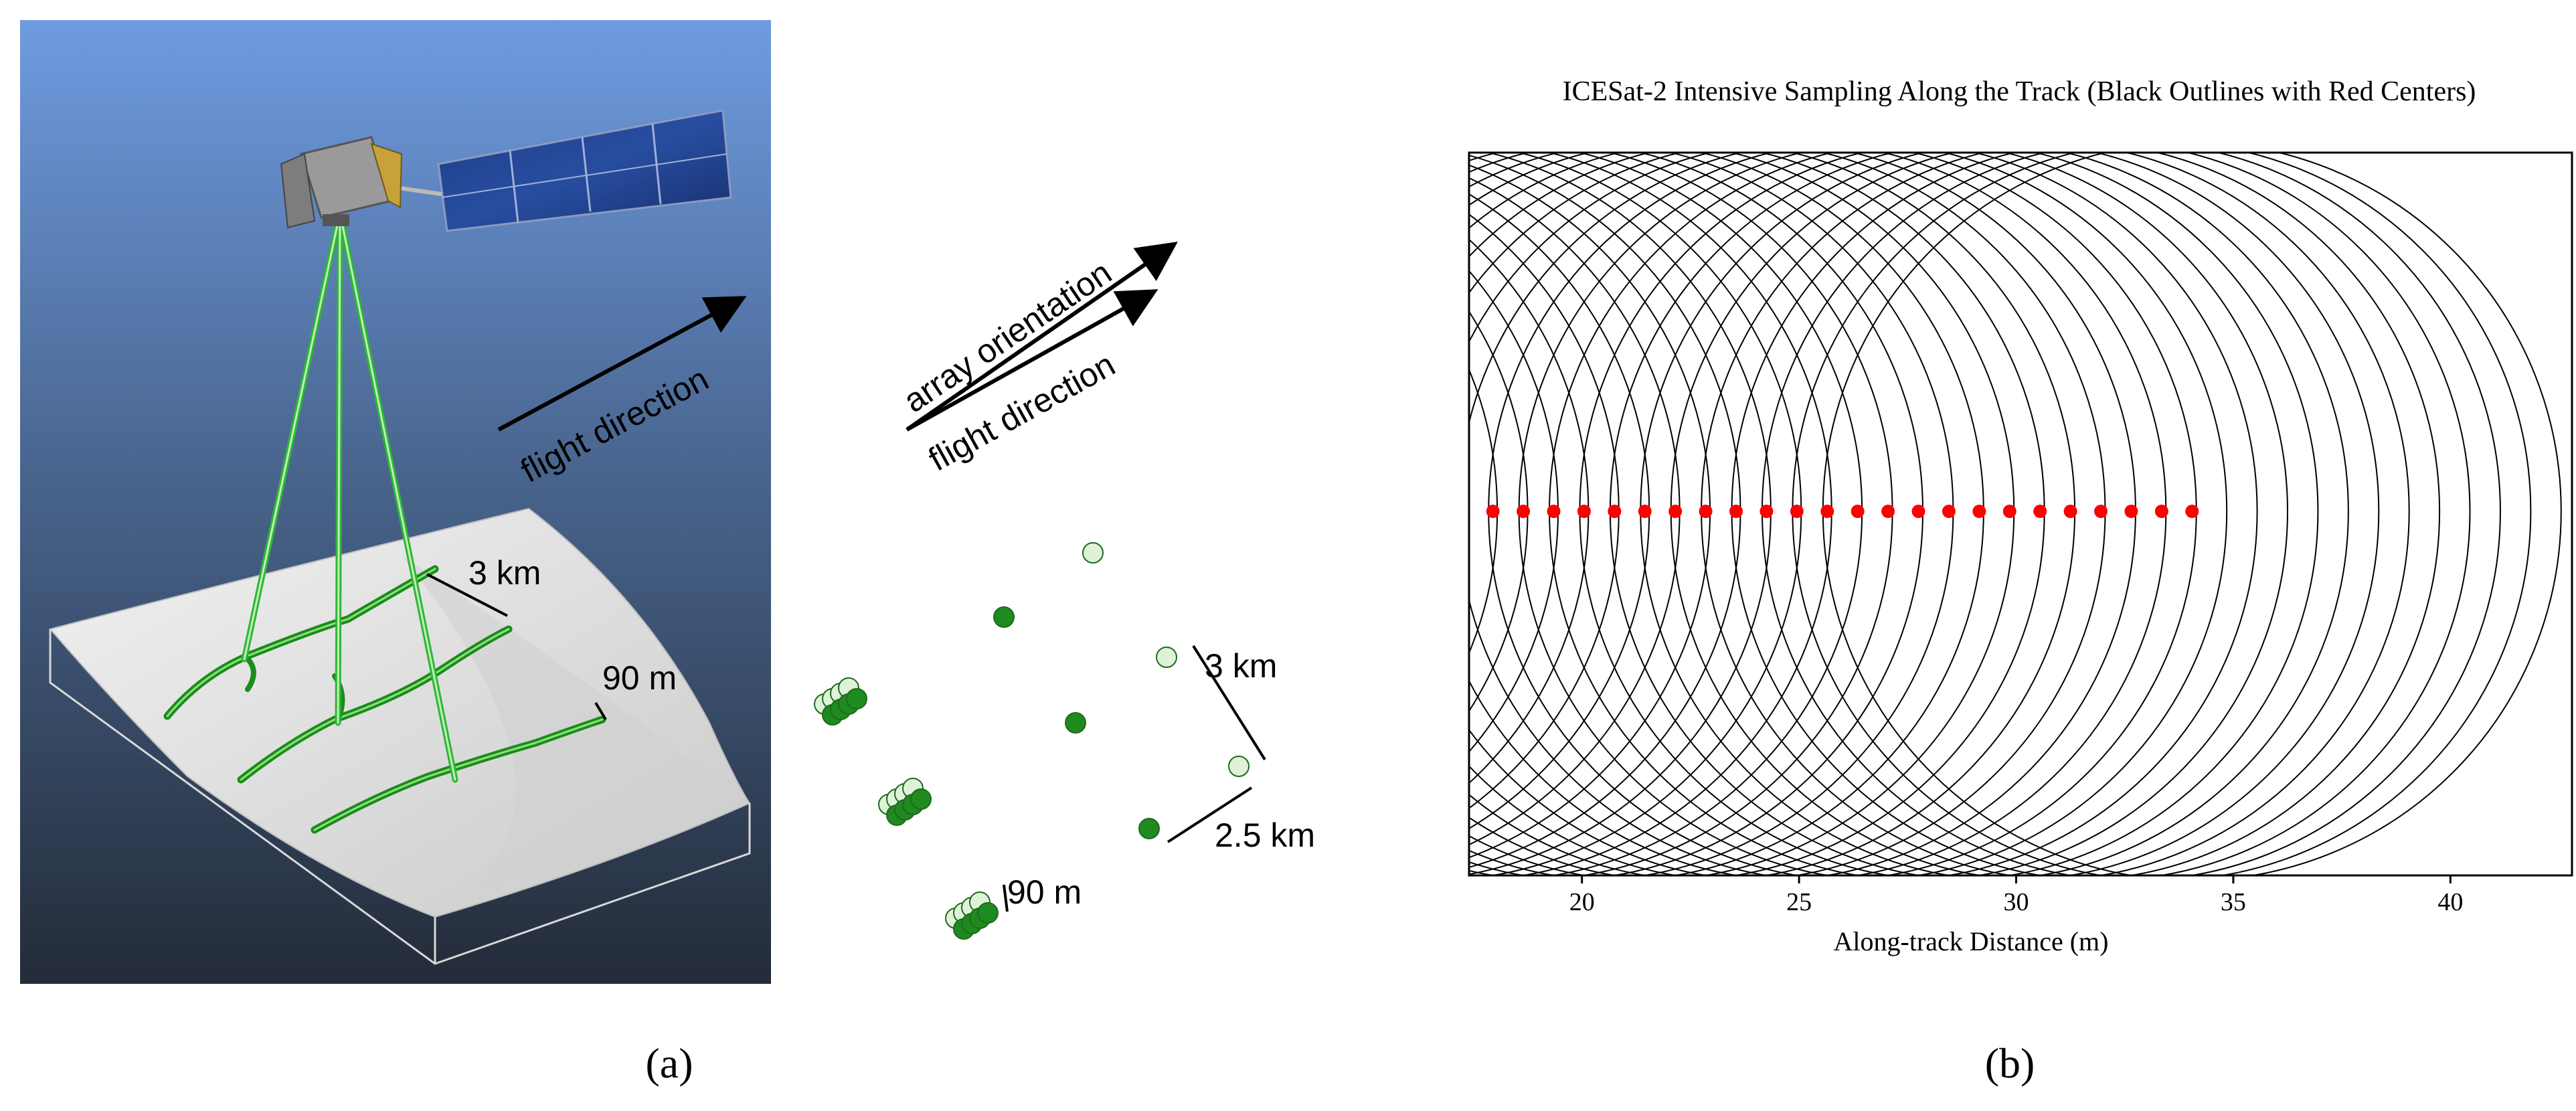 Image resolution: width=2576 pixels, height=1111 pixels. What do you see at coordinates (1582, 902) in the screenshot?
I see `x-tick-label: 20` at bounding box center [1582, 902].